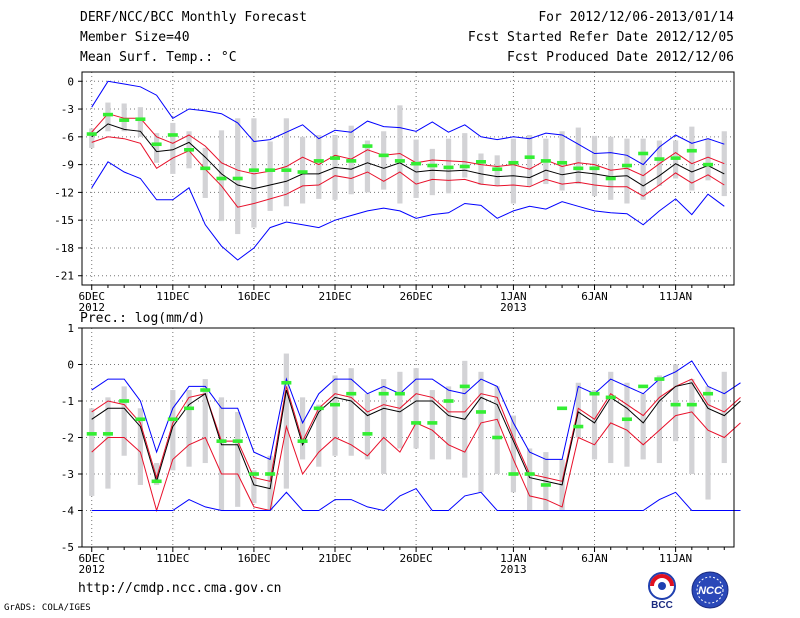 This screenshot has height=618, width=800. What do you see at coordinates (416, 558) in the screenshot?
I see `x-tick-label: 26DEC` at bounding box center [416, 558].